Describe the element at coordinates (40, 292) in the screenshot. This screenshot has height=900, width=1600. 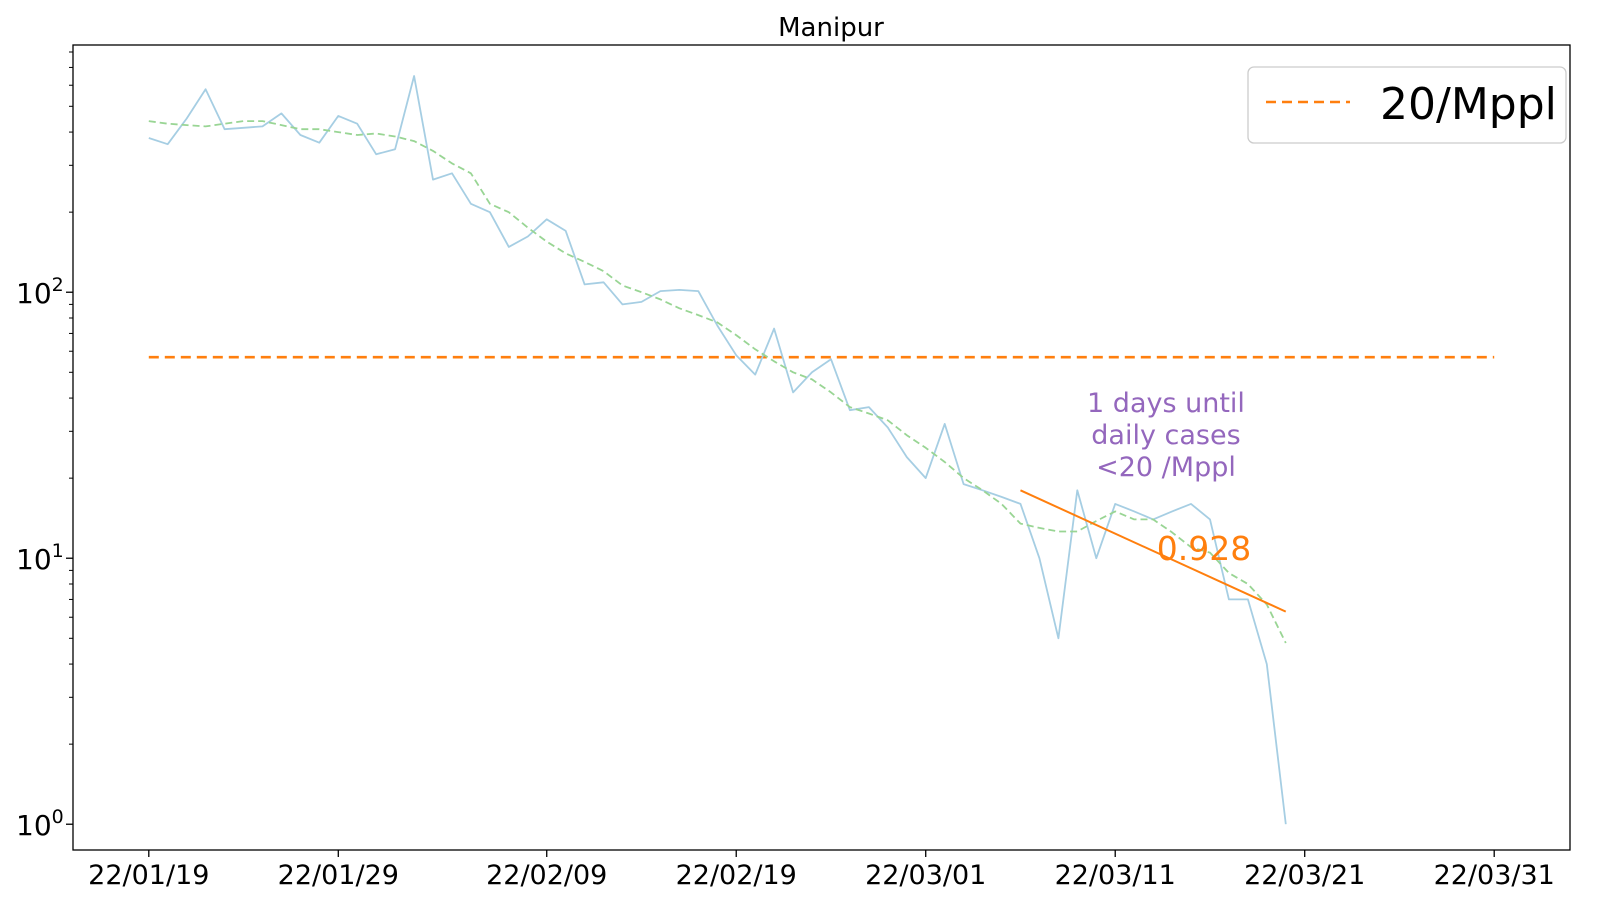
I see `y-tick-label: 102` at that location.